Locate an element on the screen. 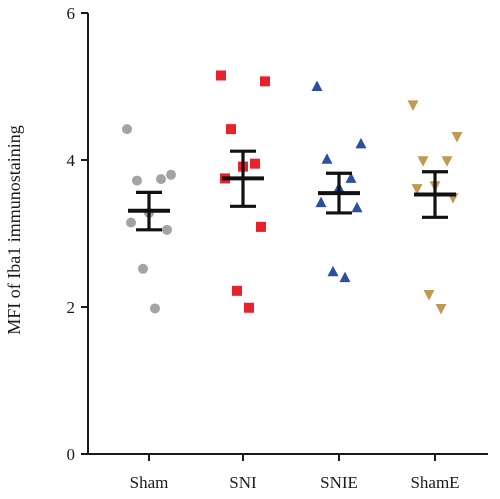 Image resolution: width=500 pixels, height=499 pixels. x-tick-label: Sham is located at coordinates (149, 482).